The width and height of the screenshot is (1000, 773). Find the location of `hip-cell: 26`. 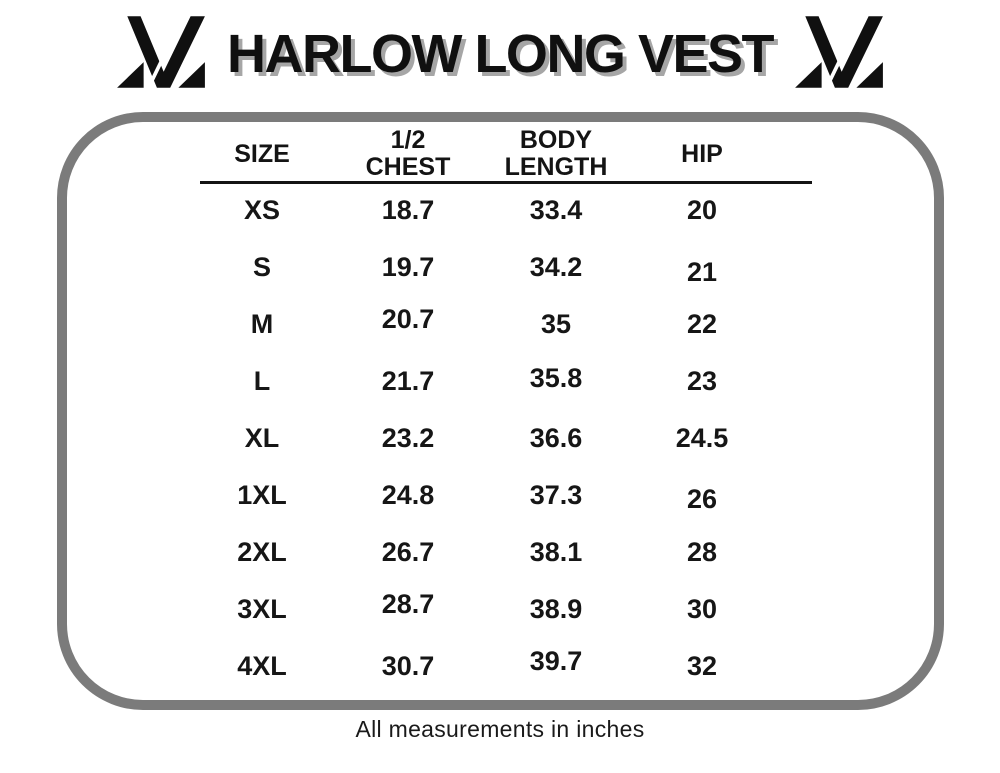

hip-cell: 26 is located at coordinates (702, 499).